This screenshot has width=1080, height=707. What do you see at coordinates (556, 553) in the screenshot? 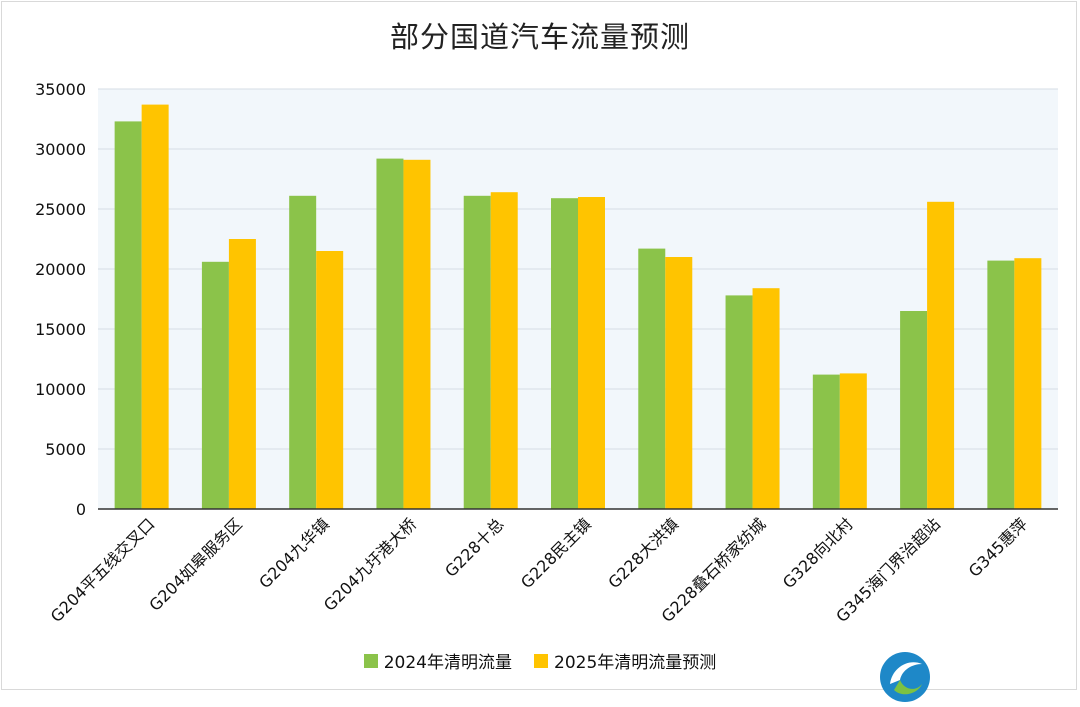
I see `x-tick-label: G228民主镇` at bounding box center [556, 553].